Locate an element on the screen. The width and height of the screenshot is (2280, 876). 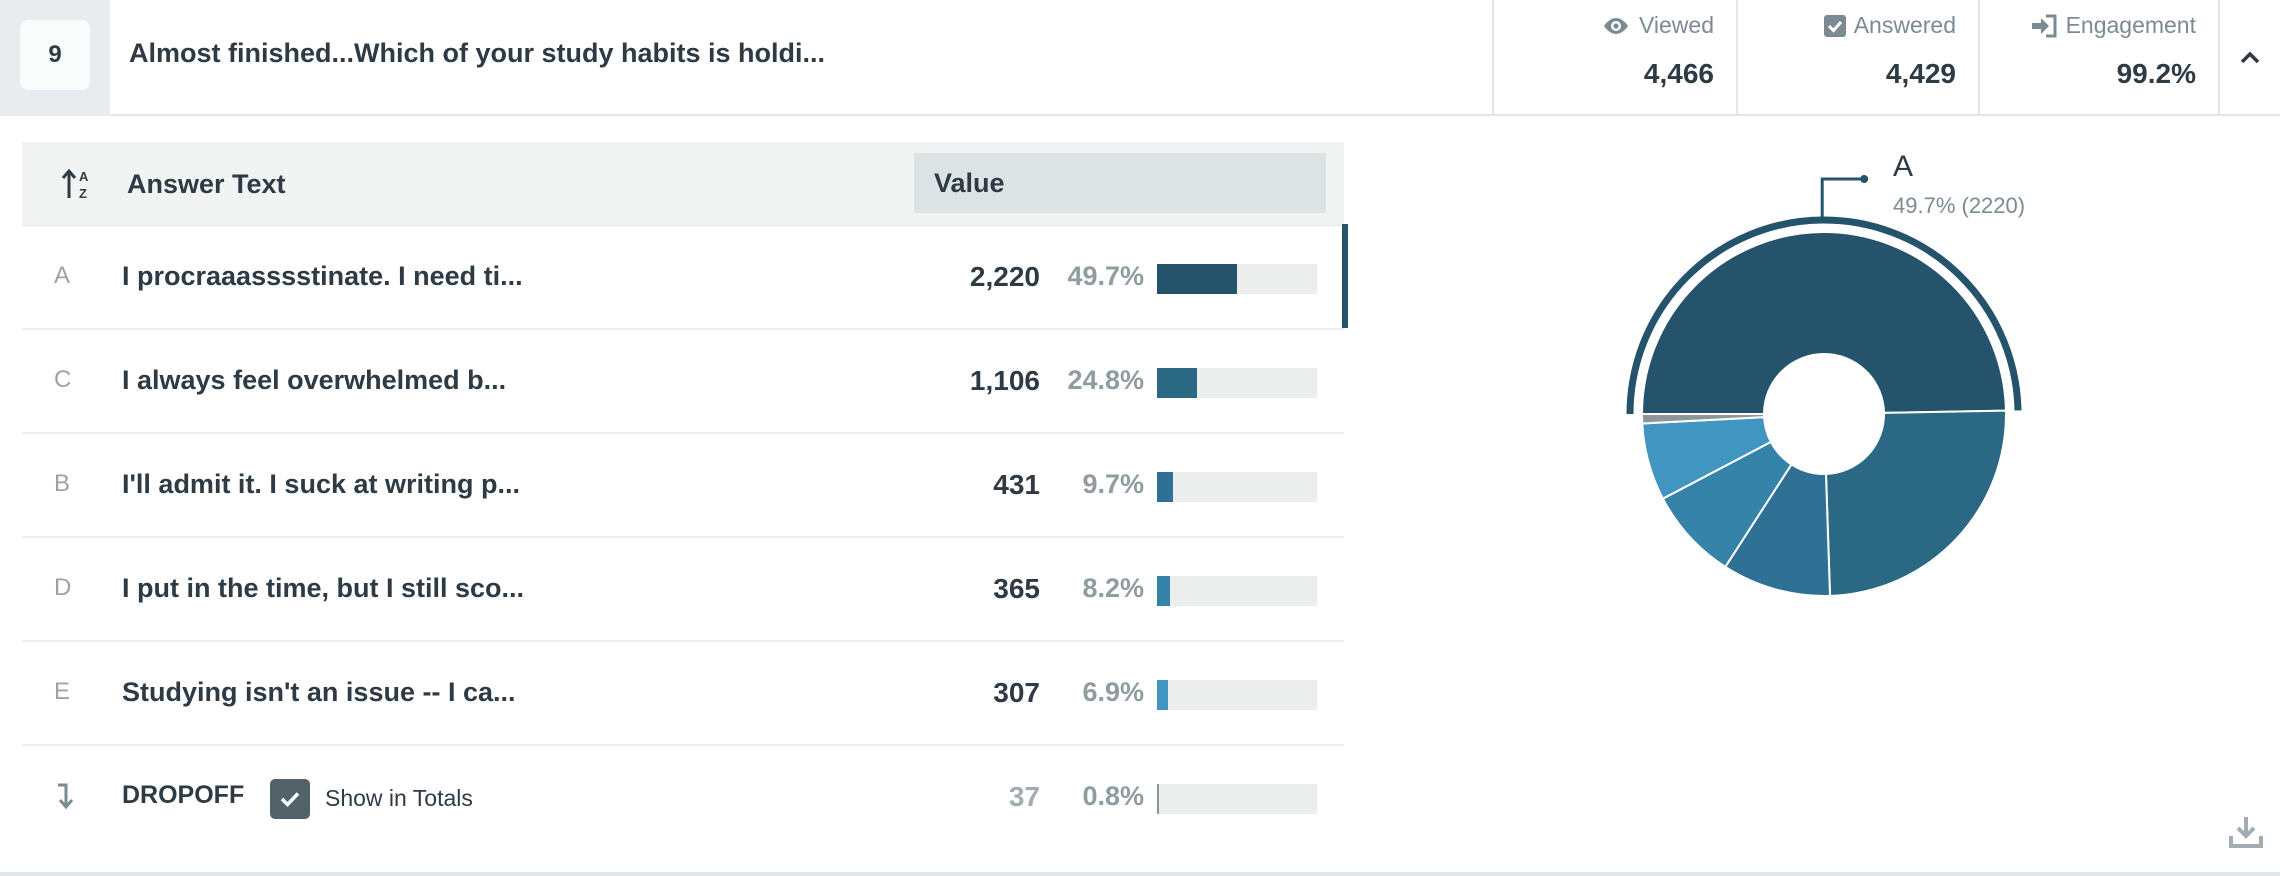
sort-alpha-icon: A Z is located at coordinates (77, 184).